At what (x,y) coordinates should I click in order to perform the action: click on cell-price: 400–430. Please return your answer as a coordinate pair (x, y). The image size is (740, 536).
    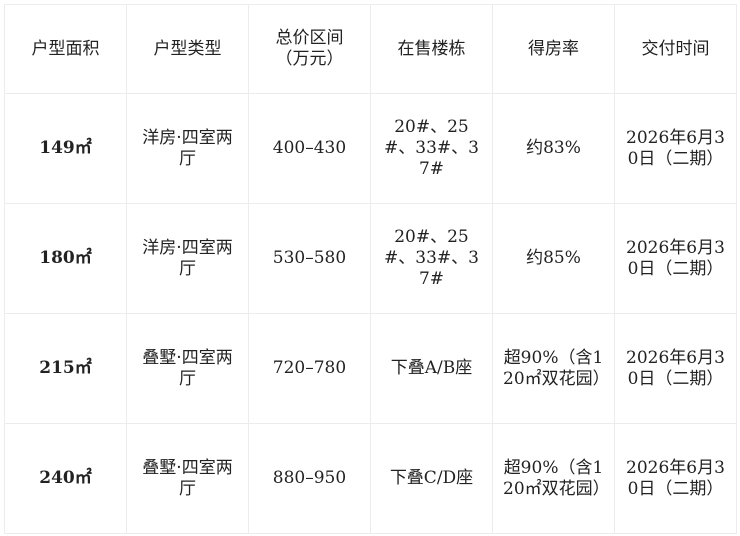
    Looking at the image, I should click on (309, 148).